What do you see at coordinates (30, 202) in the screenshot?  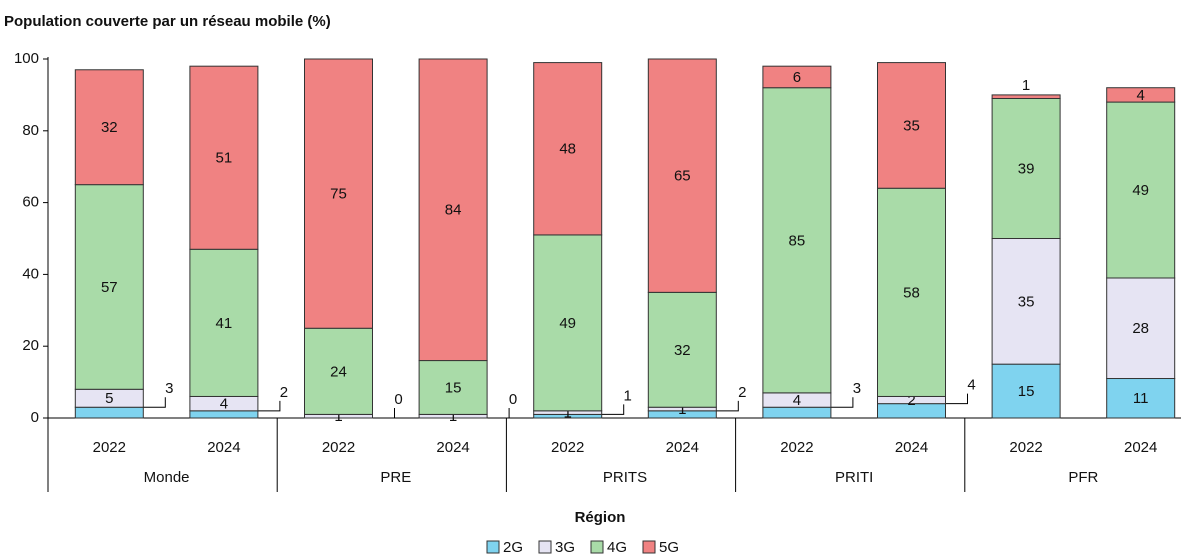 I see `y-tick-label: 60` at bounding box center [30, 202].